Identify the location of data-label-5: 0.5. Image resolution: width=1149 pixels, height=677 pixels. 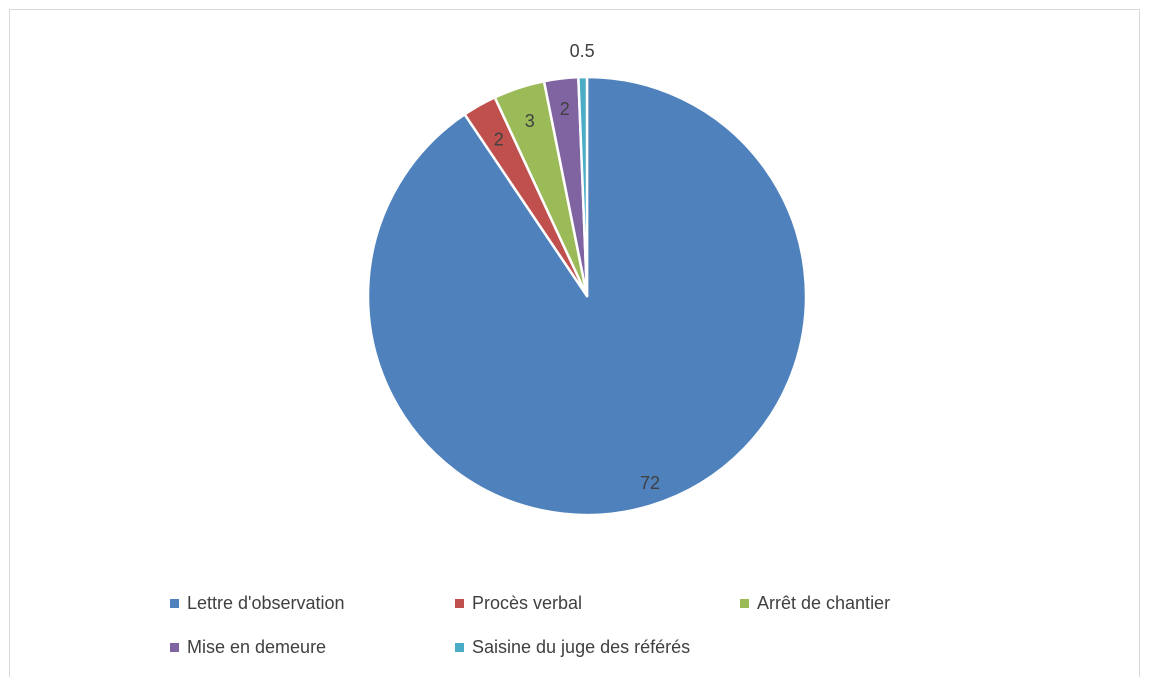
(582, 51).